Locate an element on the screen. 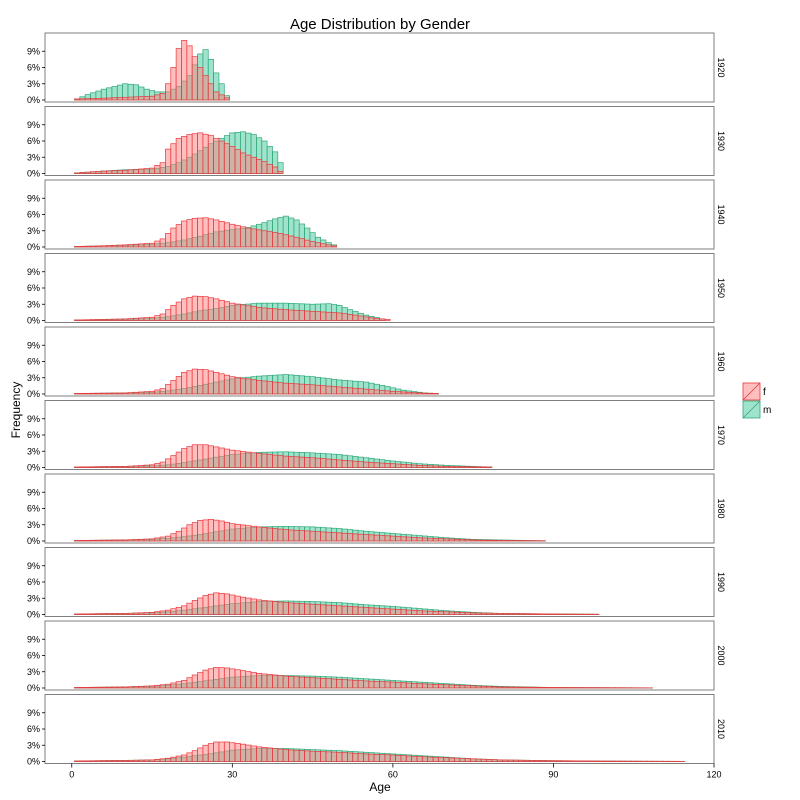 The image size is (800, 800). panel-1980: 0% 3% 6% 9% 1980 is located at coordinates (376, 509).